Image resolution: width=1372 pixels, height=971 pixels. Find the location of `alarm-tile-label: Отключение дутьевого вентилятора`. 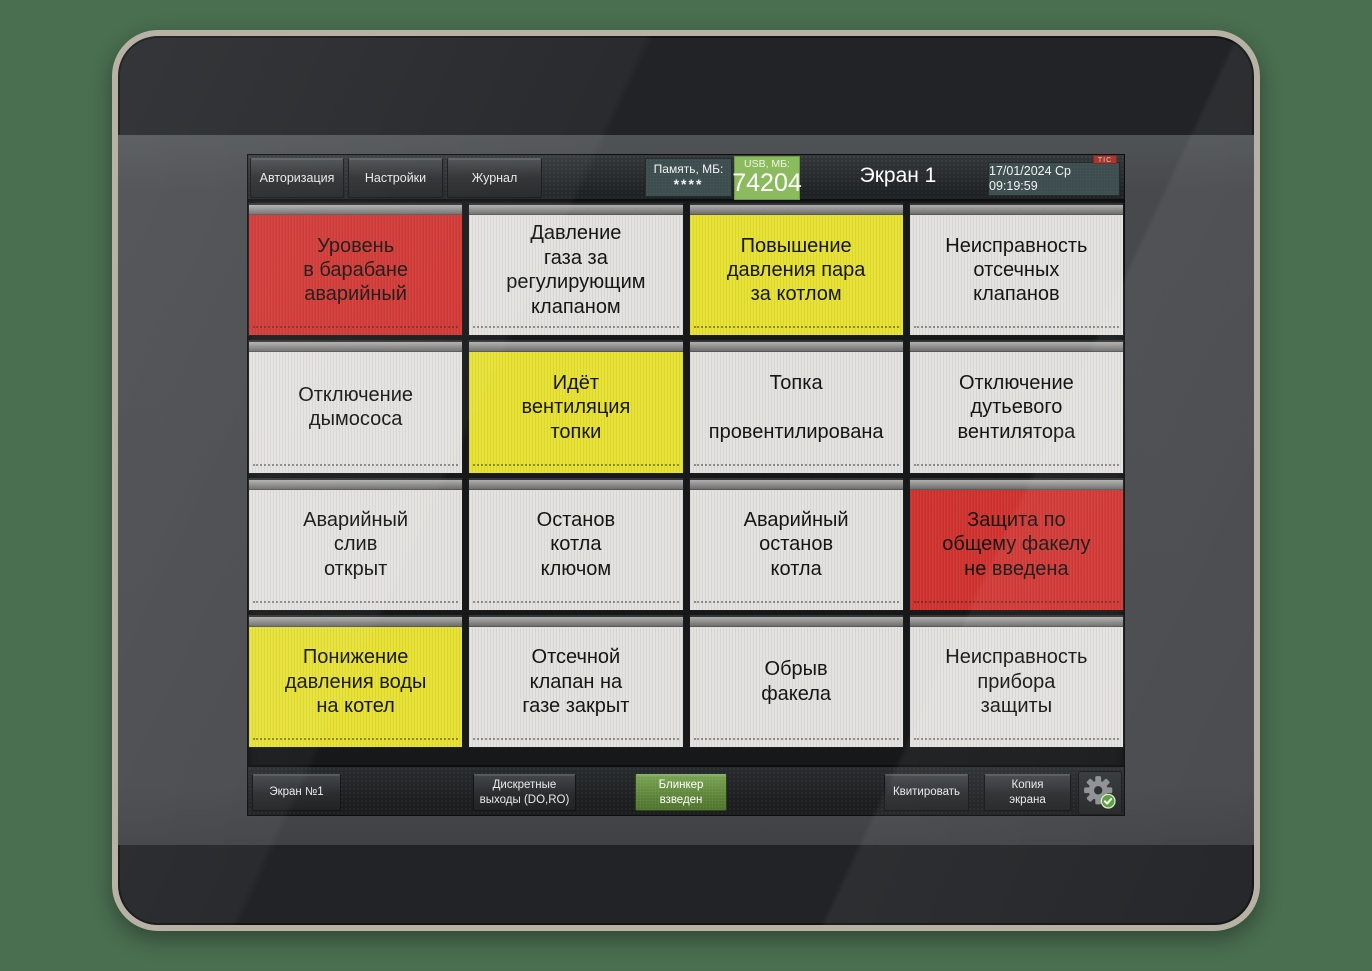

alarm-tile-label: Отключение дутьевого вентилятора is located at coordinates (1016, 407).